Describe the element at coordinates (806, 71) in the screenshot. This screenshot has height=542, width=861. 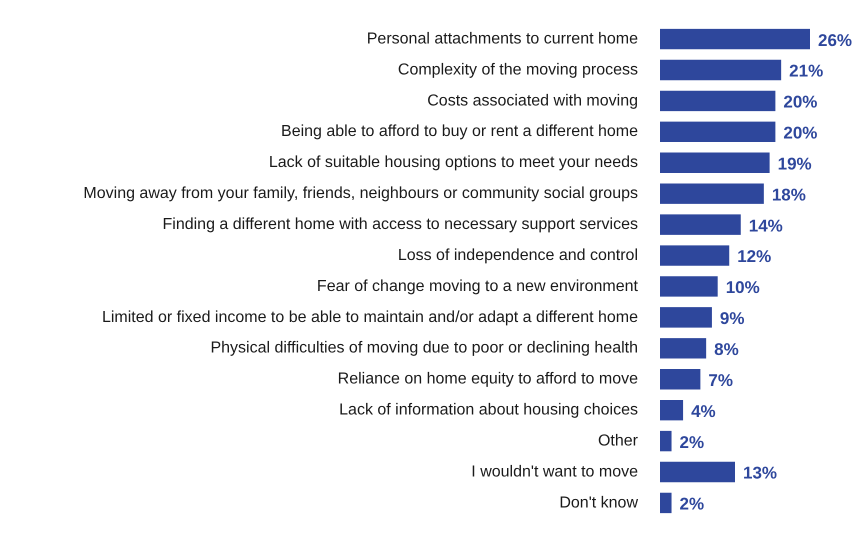
I see `data-label: 21%` at that location.